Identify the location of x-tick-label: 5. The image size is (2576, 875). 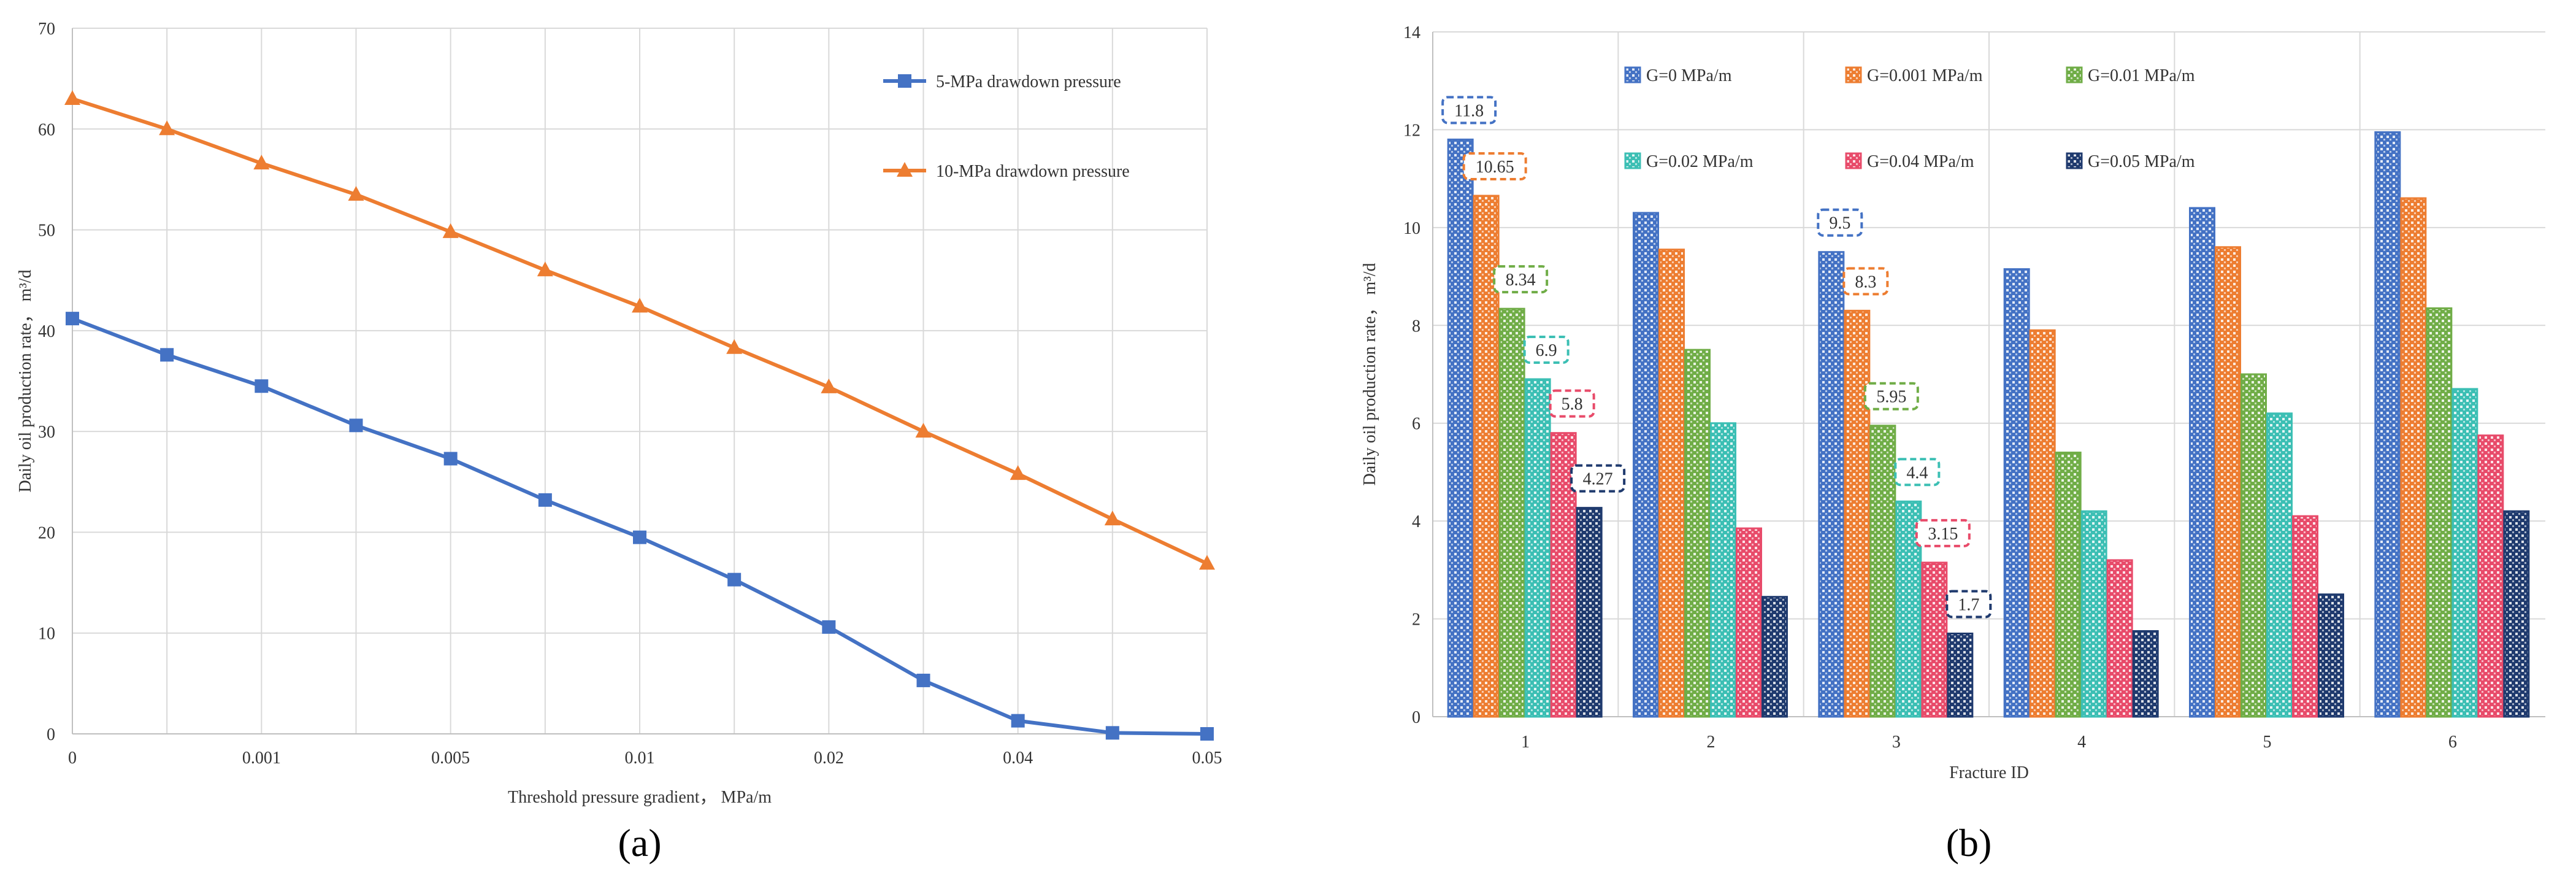
(2267, 742).